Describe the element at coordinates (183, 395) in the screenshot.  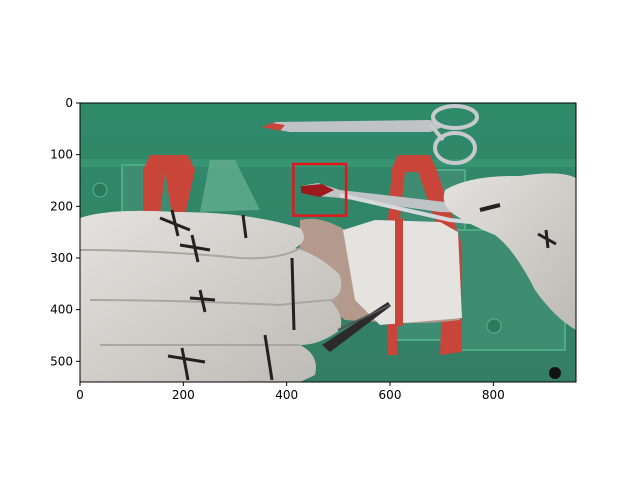
I see `x-tick-label: 200` at that location.